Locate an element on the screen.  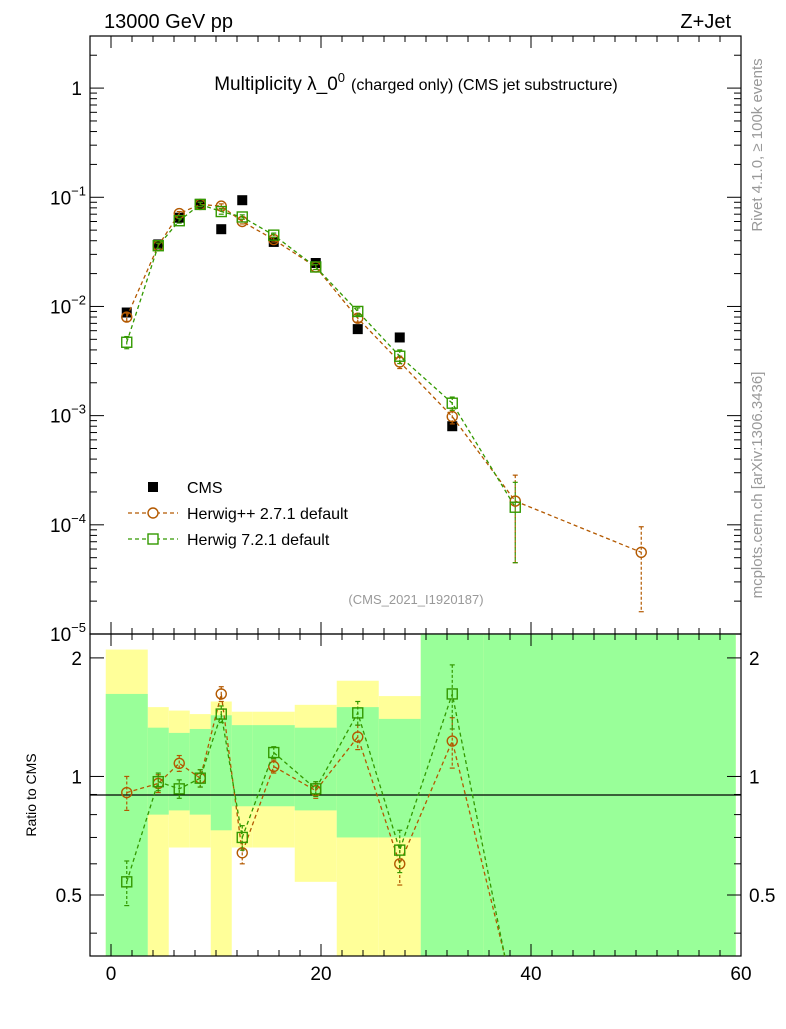
mcplots-label: mcplots.cern.ch [arXiv:1306.3436] is located at coordinates (757, 485).